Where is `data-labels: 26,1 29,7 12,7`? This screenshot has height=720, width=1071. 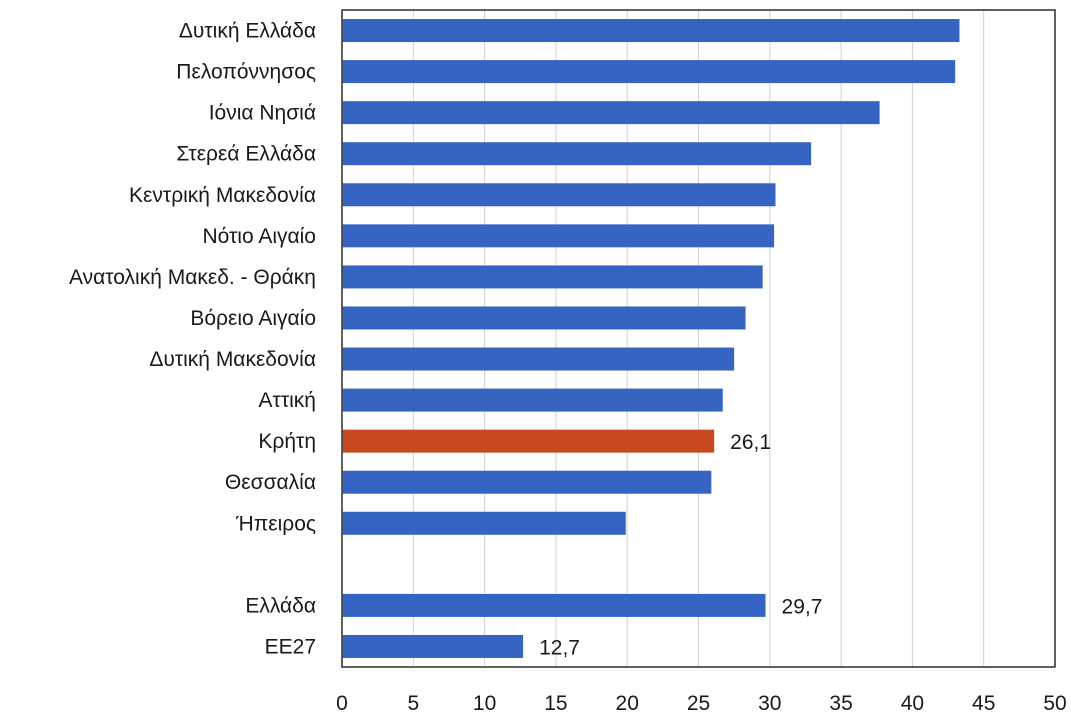
data-labels: 26,1 29,7 12,7 is located at coordinates (680, 545).